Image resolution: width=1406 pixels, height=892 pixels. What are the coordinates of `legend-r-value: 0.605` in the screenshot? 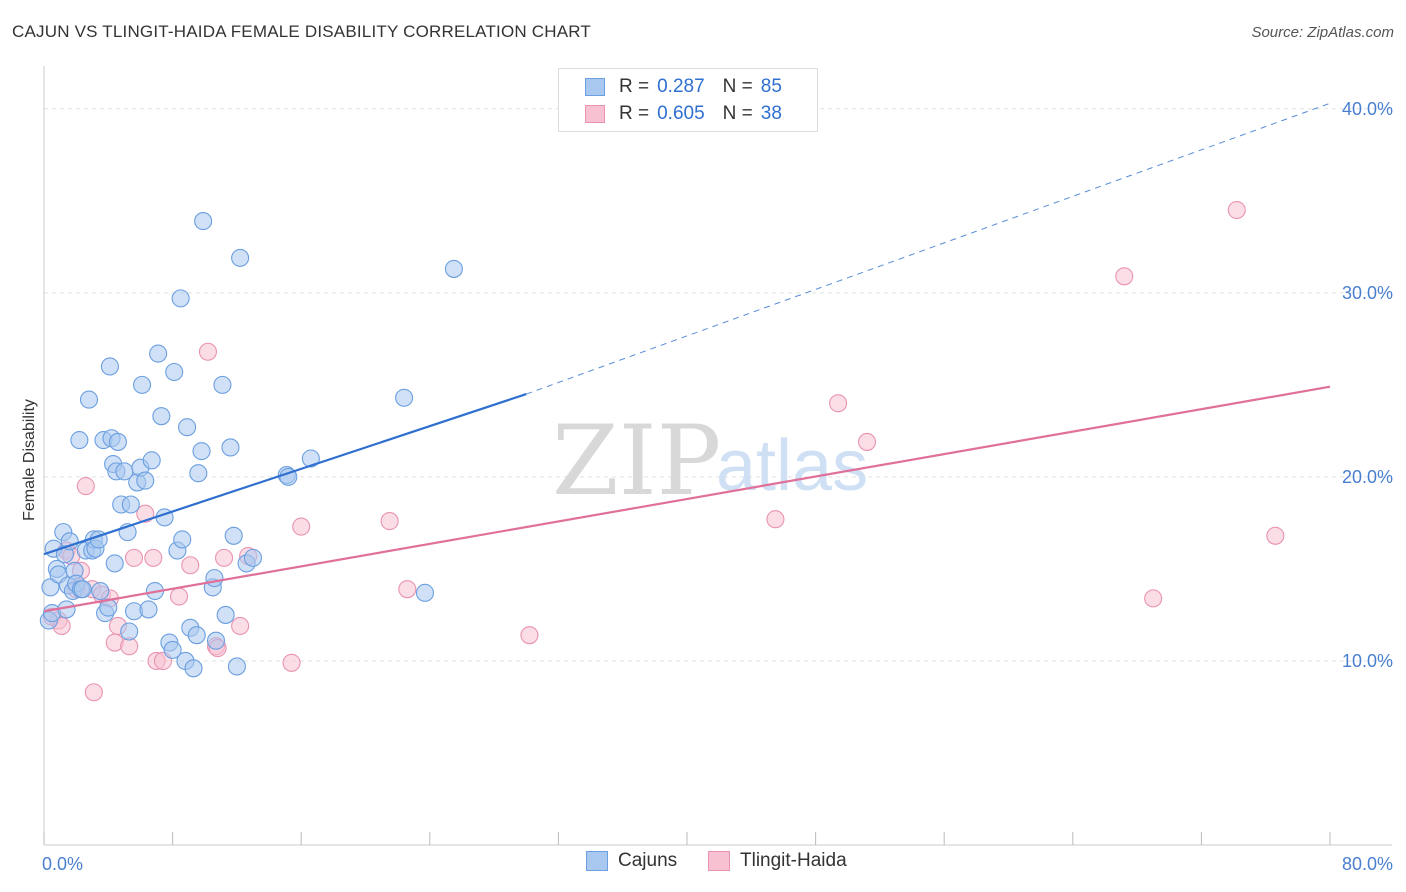 It's located at (681, 113).